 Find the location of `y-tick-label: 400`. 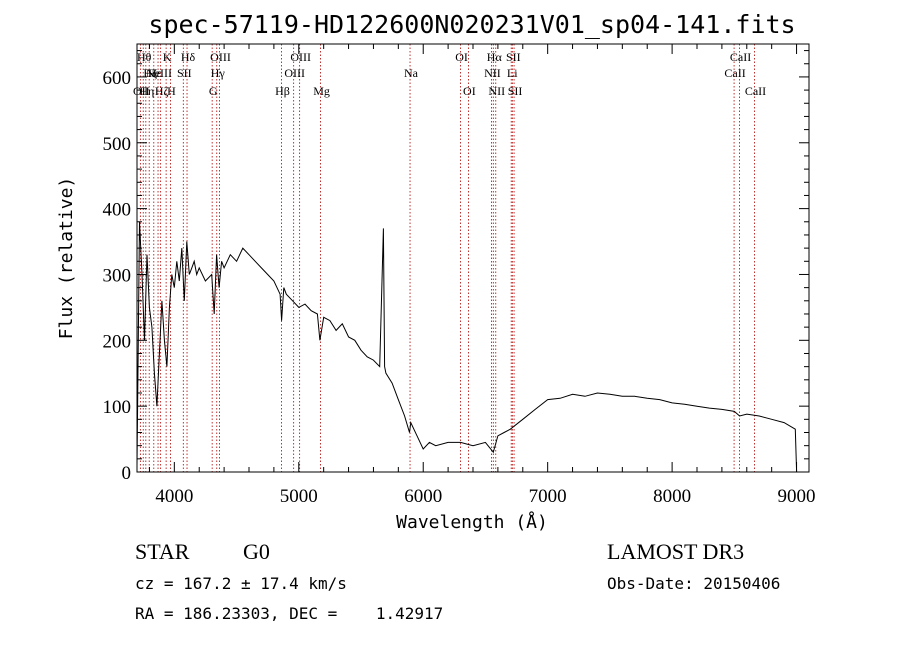

y-tick-label: 400 is located at coordinates (117, 210).